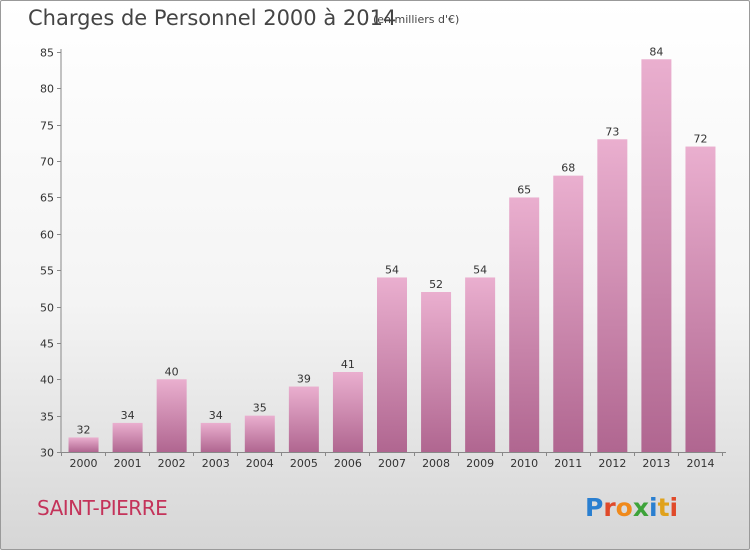 The height and width of the screenshot is (550, 750). Describe the element at coordinates (47, 235) in the screenshot. I see `y-tick-label: 60` at that location.